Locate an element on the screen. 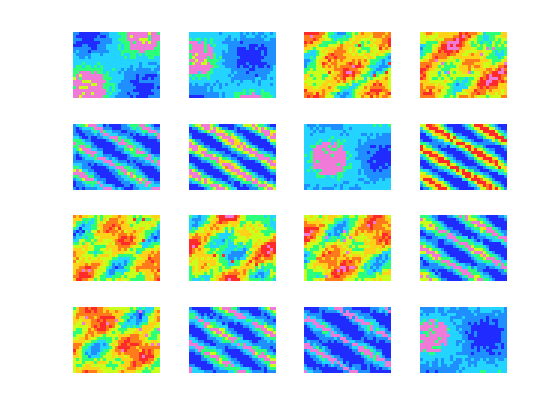 The height and width of the screenshot is (420, 560). heatmap-panel-r3-c2 is located at coordinates (232, 248).